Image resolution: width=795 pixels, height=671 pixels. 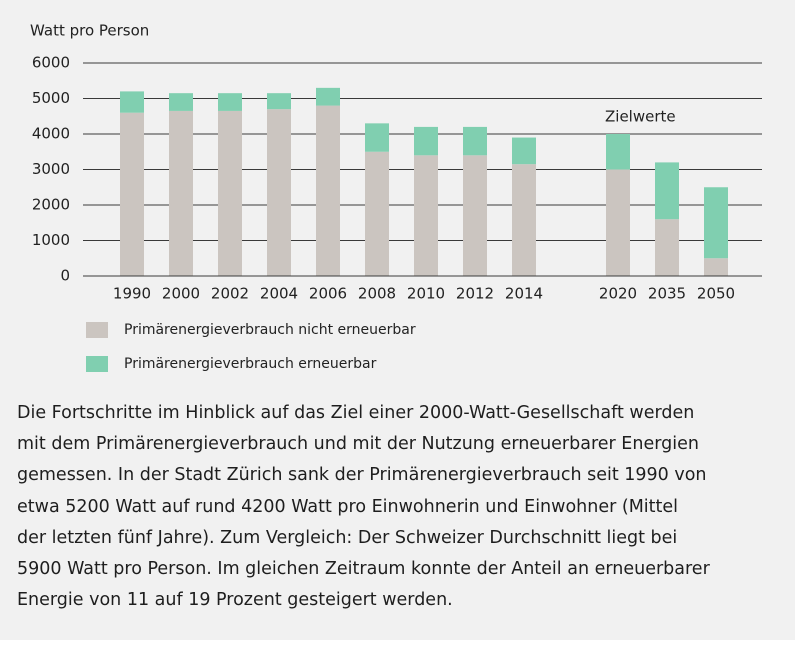 I want to click on x-tick-label: 2004, so click(x=279, y=294).